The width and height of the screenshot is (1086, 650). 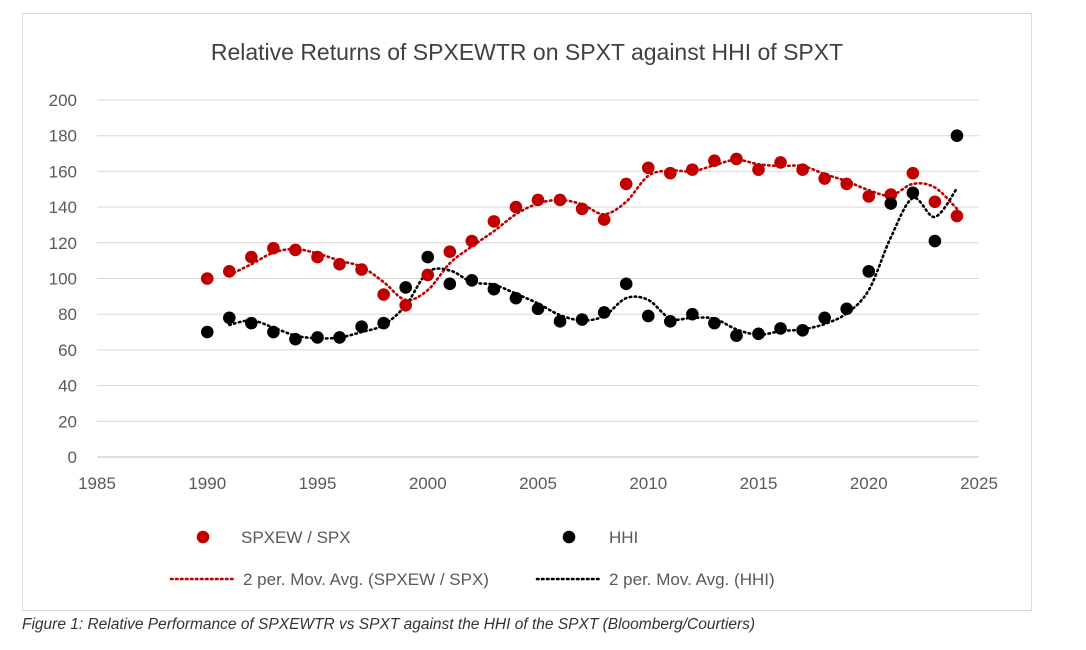 I want to click on legend-label-ma-spxew-spx: 2 per. Mov. Avg. (SPXEW / SPX), so click(x=366, y=579).